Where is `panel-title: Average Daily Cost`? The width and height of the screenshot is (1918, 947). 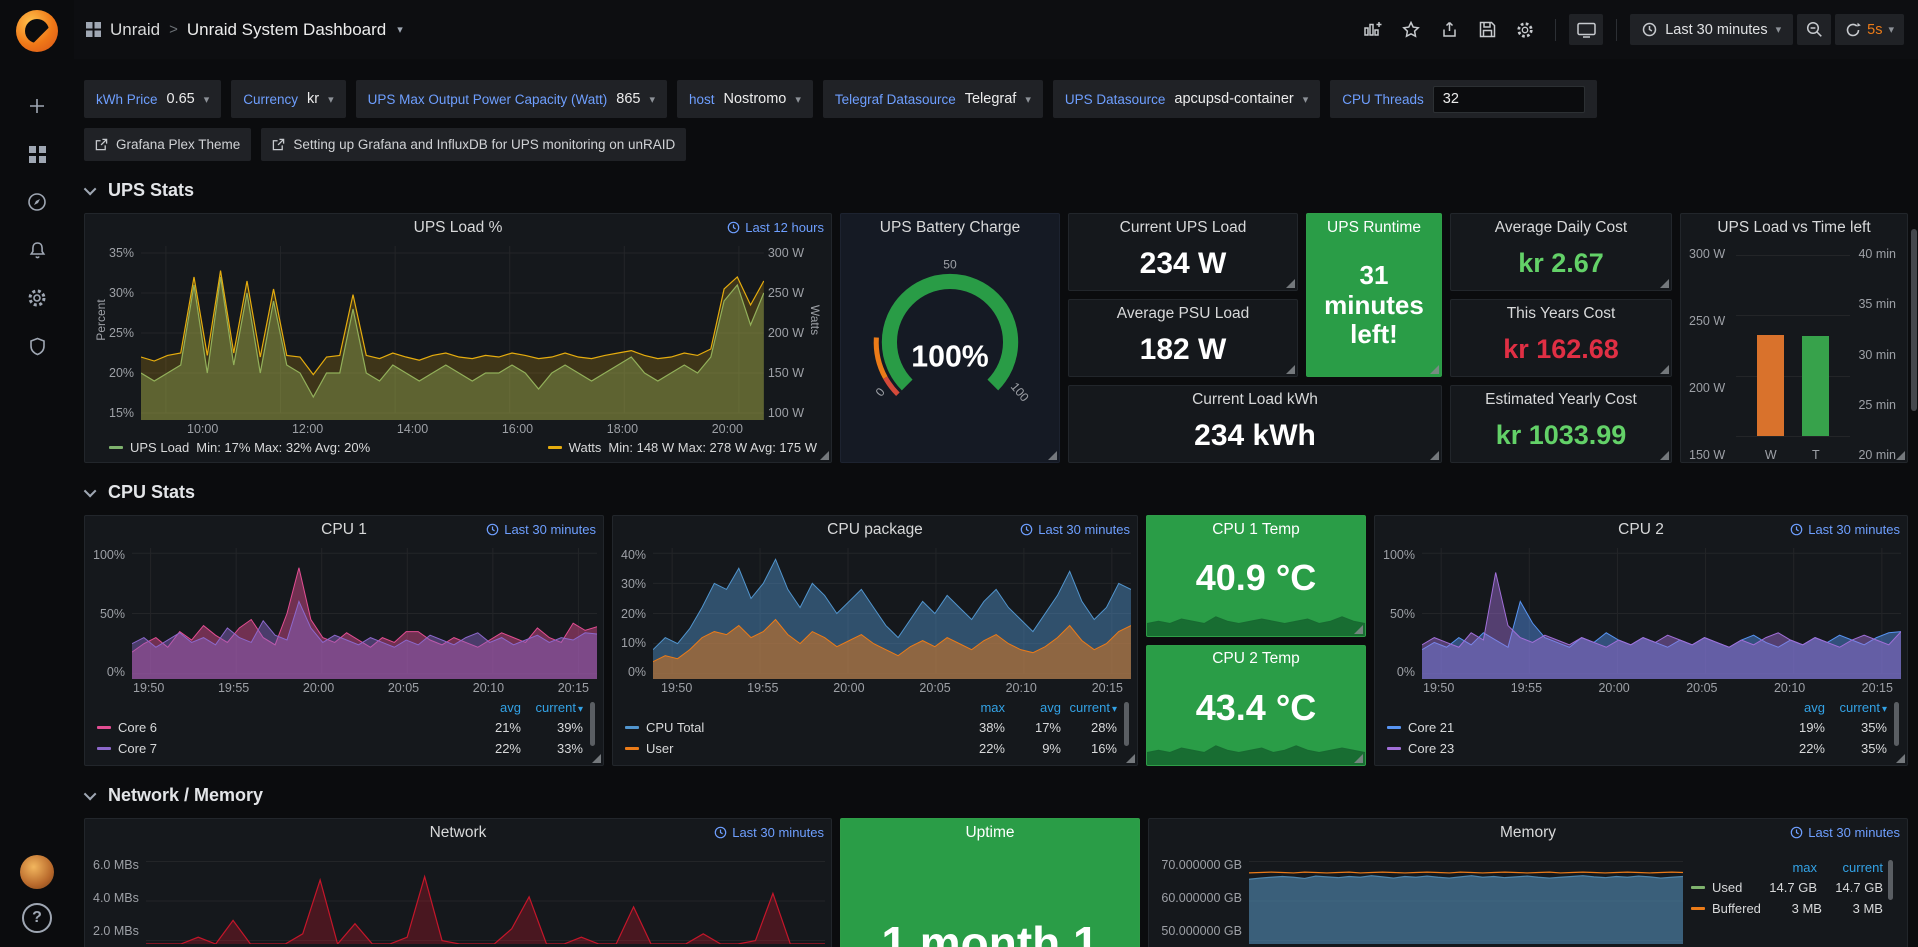 panel-title: Average Daily Cost is located at coordinates (1561, 227).